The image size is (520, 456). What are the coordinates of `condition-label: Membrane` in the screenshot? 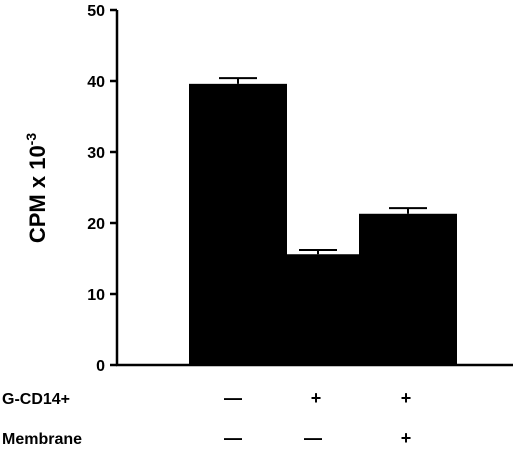 It's located at (42, 439).